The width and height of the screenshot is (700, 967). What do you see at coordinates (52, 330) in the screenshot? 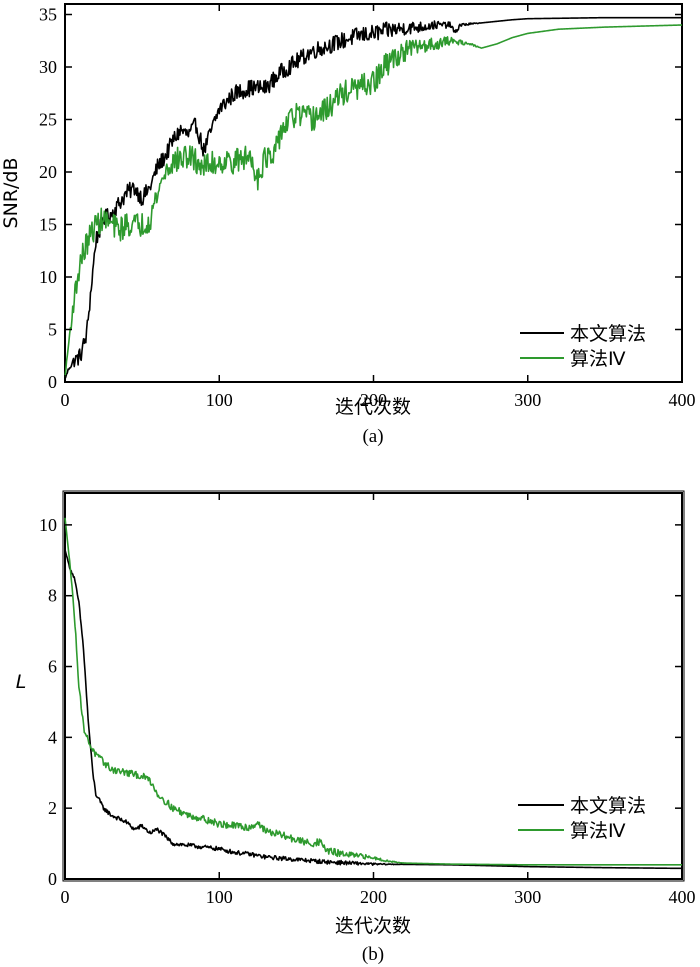
I see `y-tick-label: 5` at bounding box center [52, 330].